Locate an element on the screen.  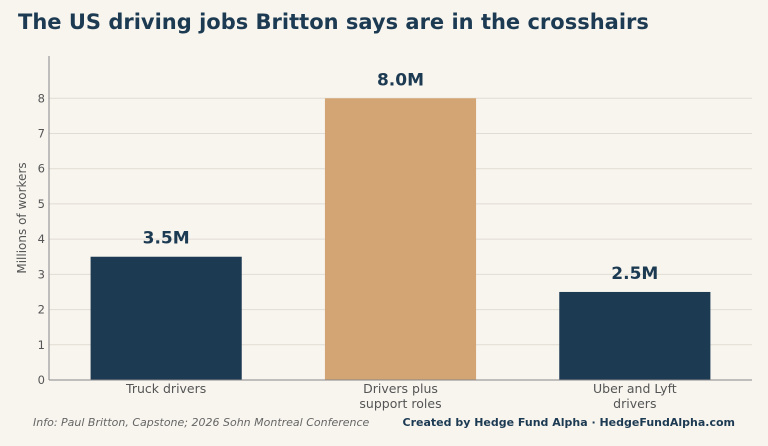
x-tick-label: support roles is located at coordinates (400, 403).